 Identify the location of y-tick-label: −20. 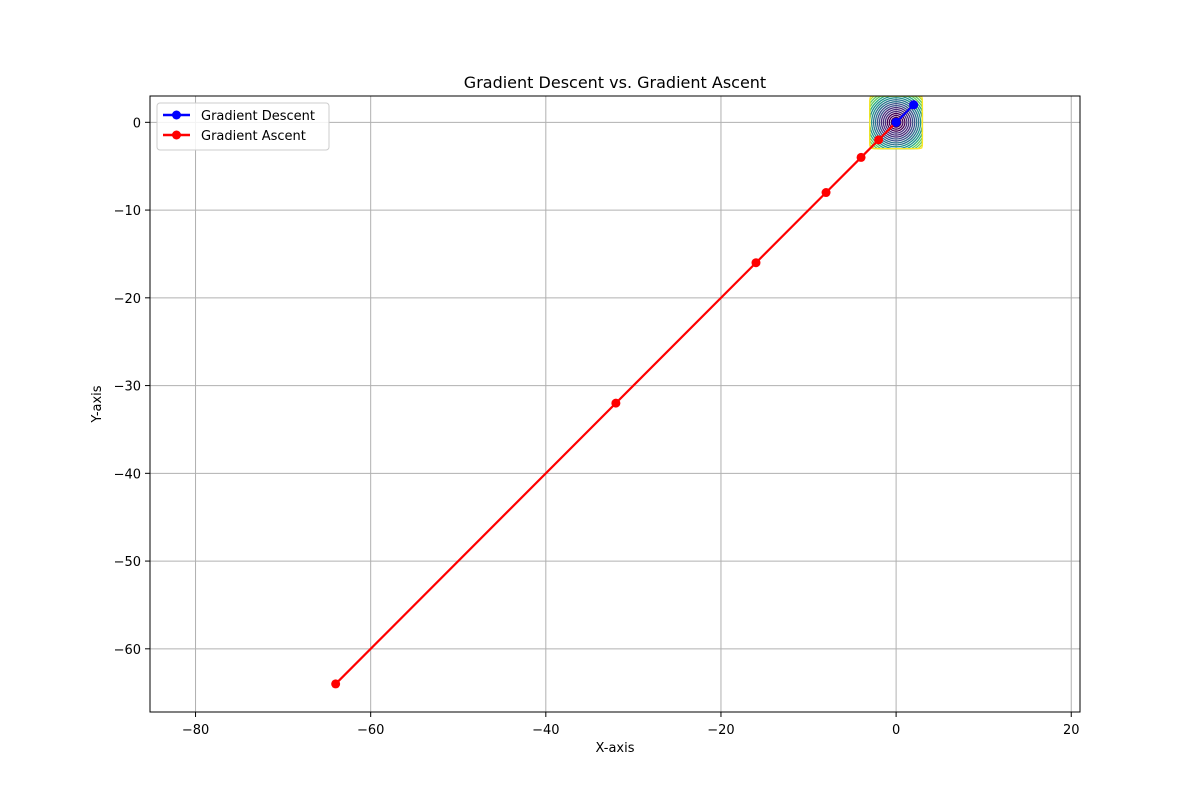
(127, 299).